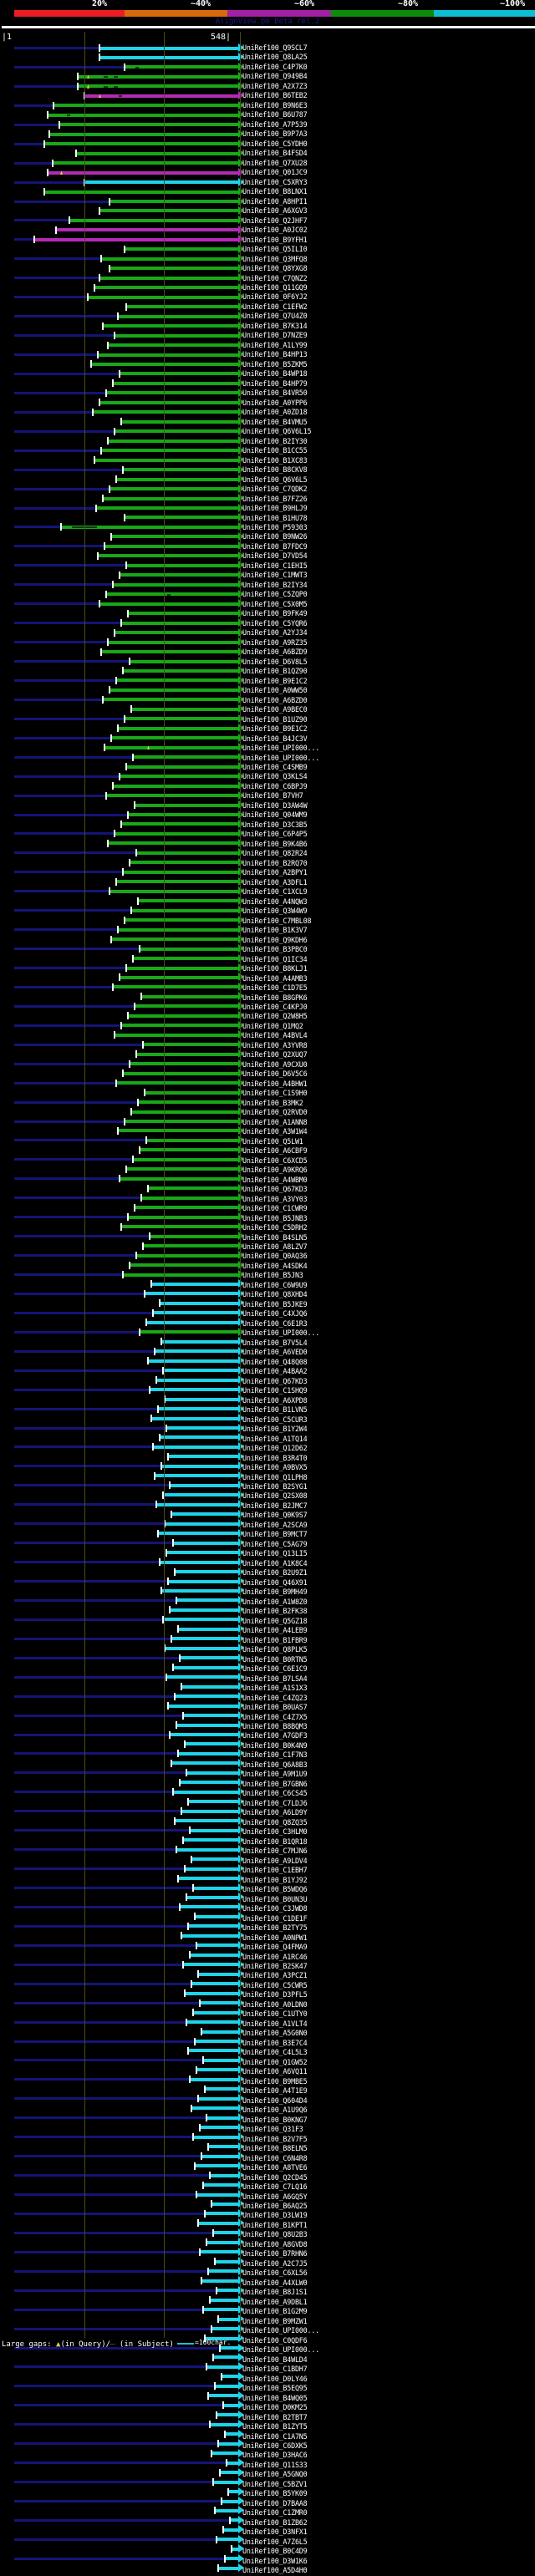 The image size is (535, 2576). I want to click on hit-label: UniRef100_Q1GW52, so click(275, 2061).